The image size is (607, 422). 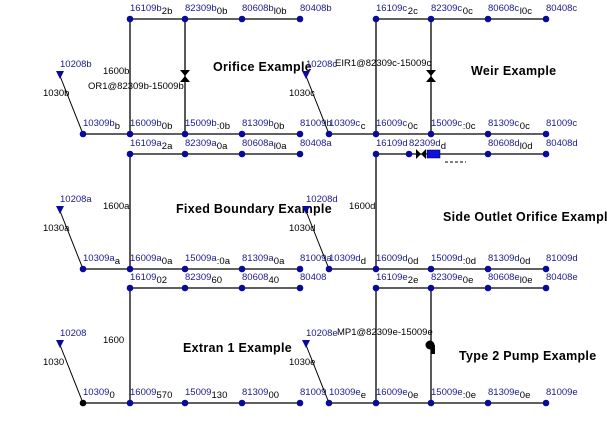 I want to click on conduit-inlet-c, so click(x=317, y=105).